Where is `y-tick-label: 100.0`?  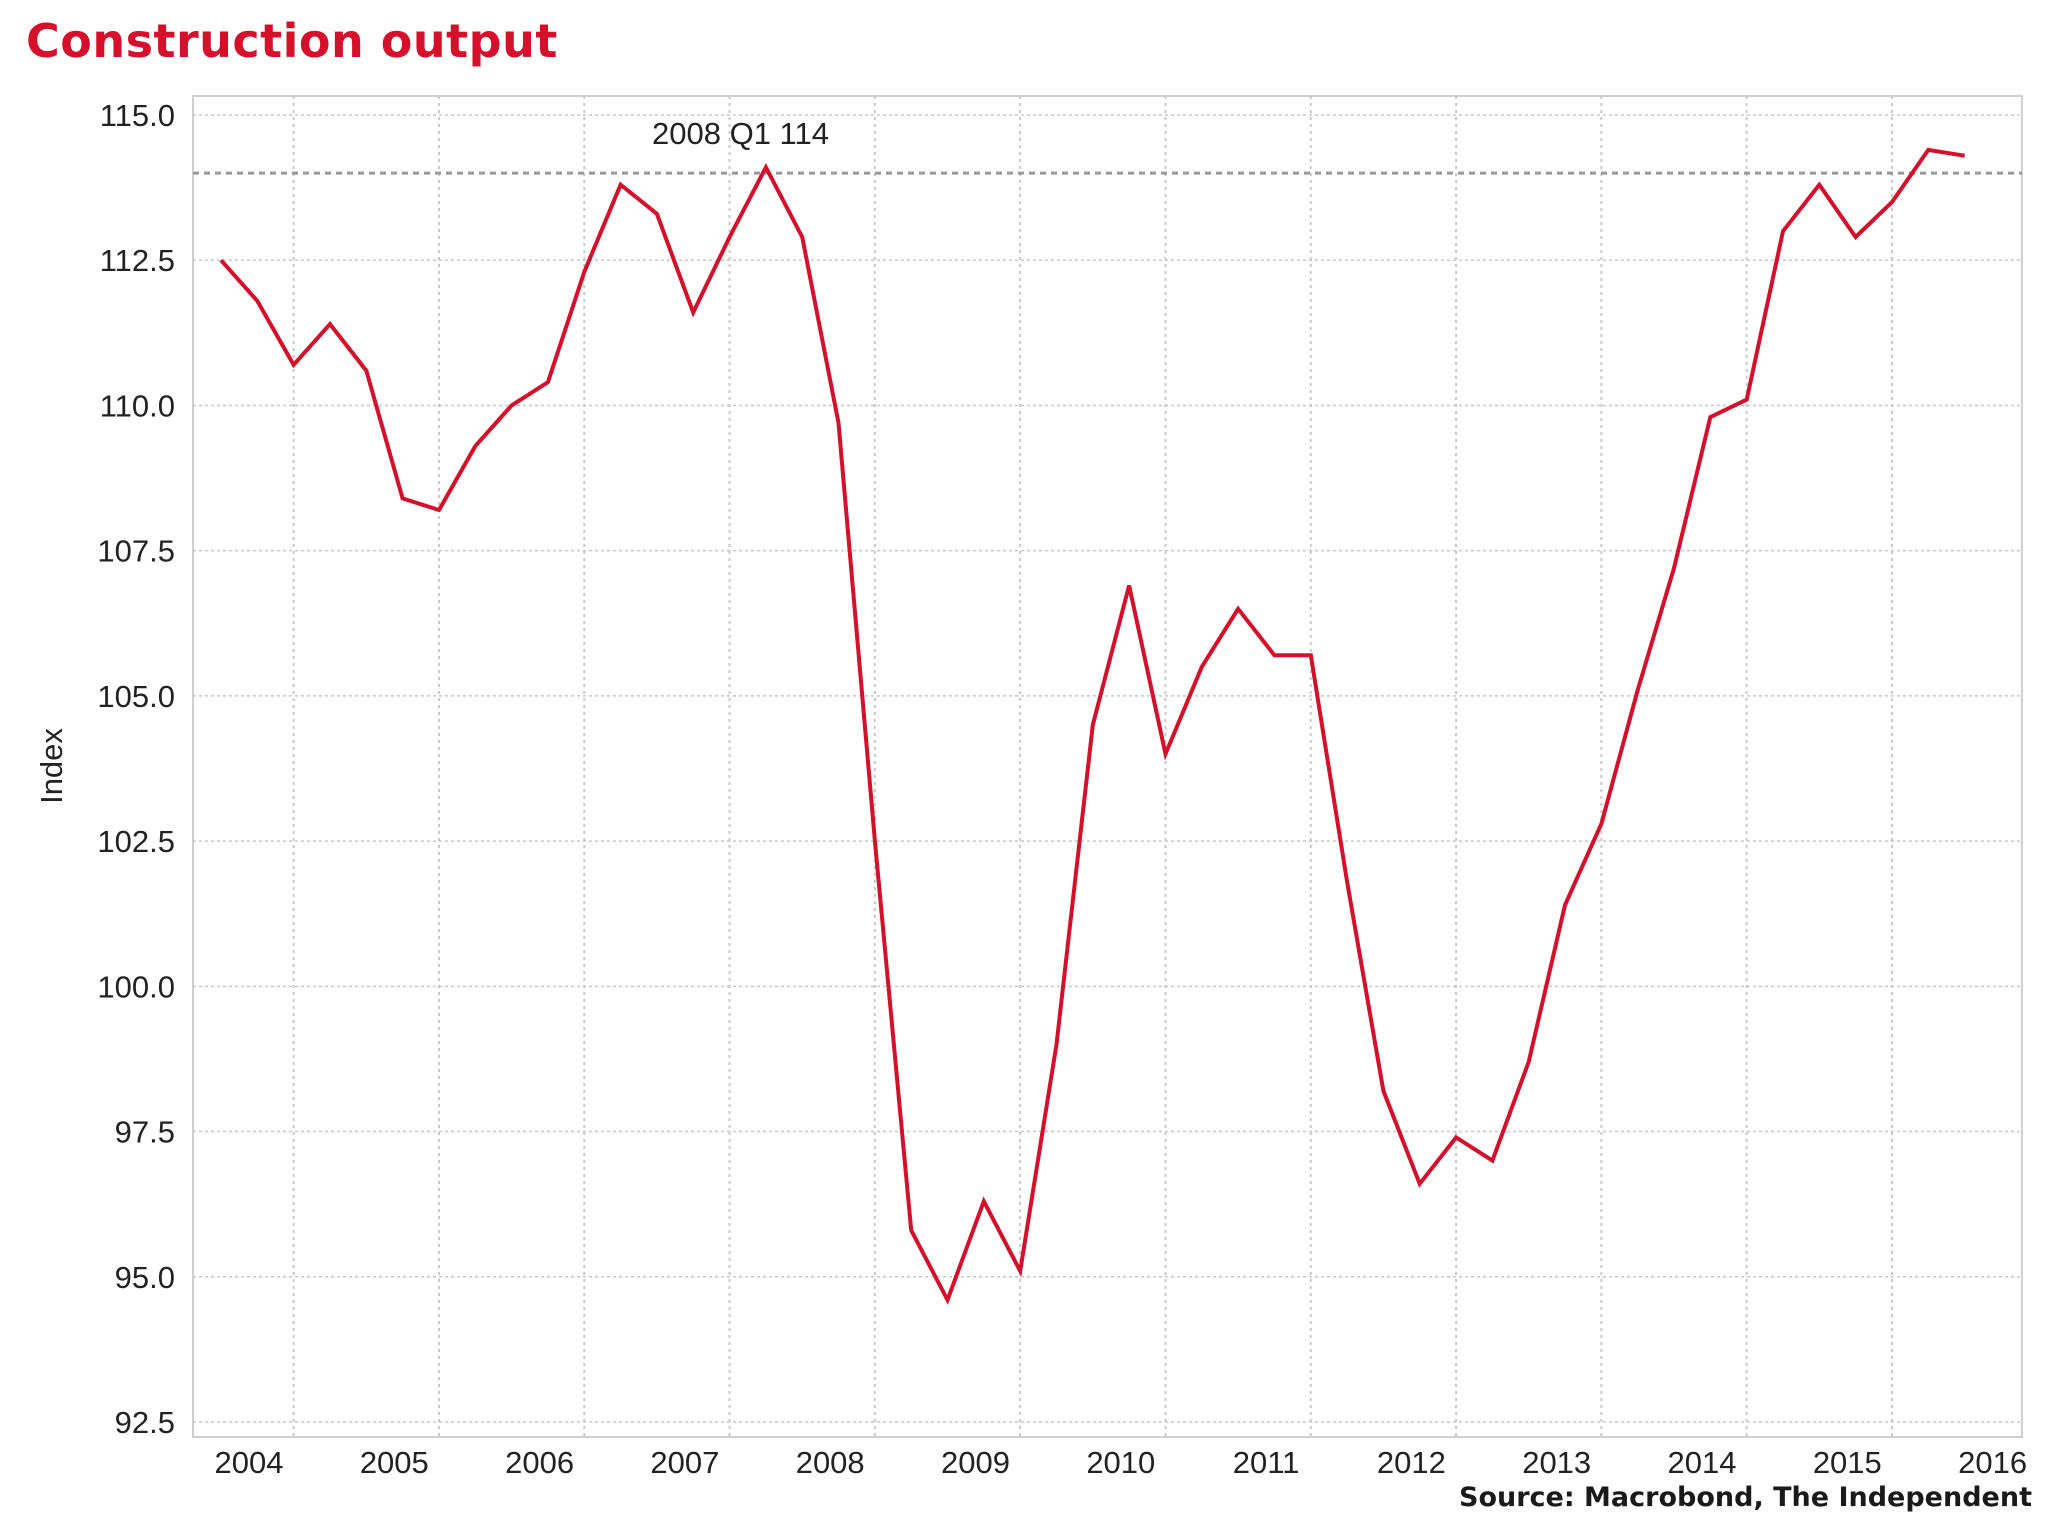
y-tick-label: 100.0 is located at coordinates (136, 986).